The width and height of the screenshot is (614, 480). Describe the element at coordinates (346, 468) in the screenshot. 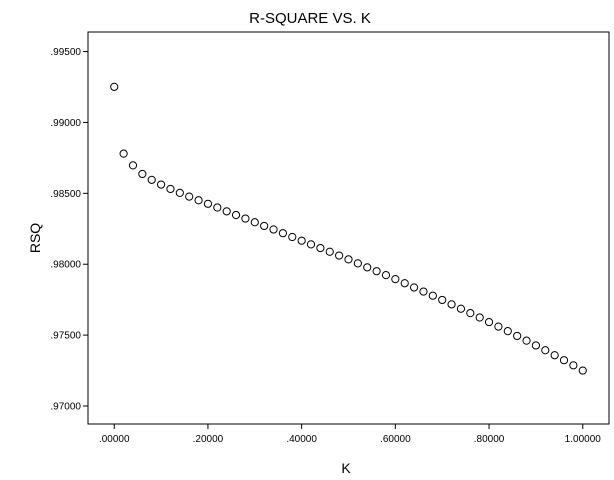

I see `x-axis-label: K` at that location.